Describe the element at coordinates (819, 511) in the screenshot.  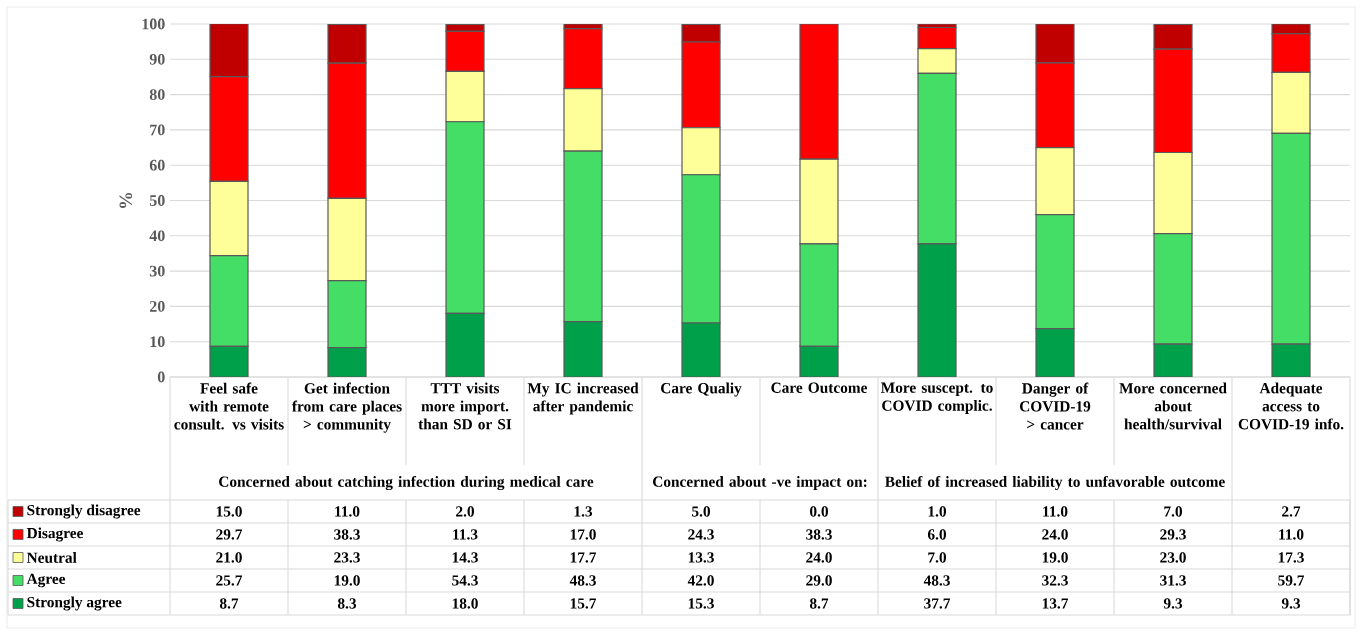
I see `data-label: 0.0` at that location.